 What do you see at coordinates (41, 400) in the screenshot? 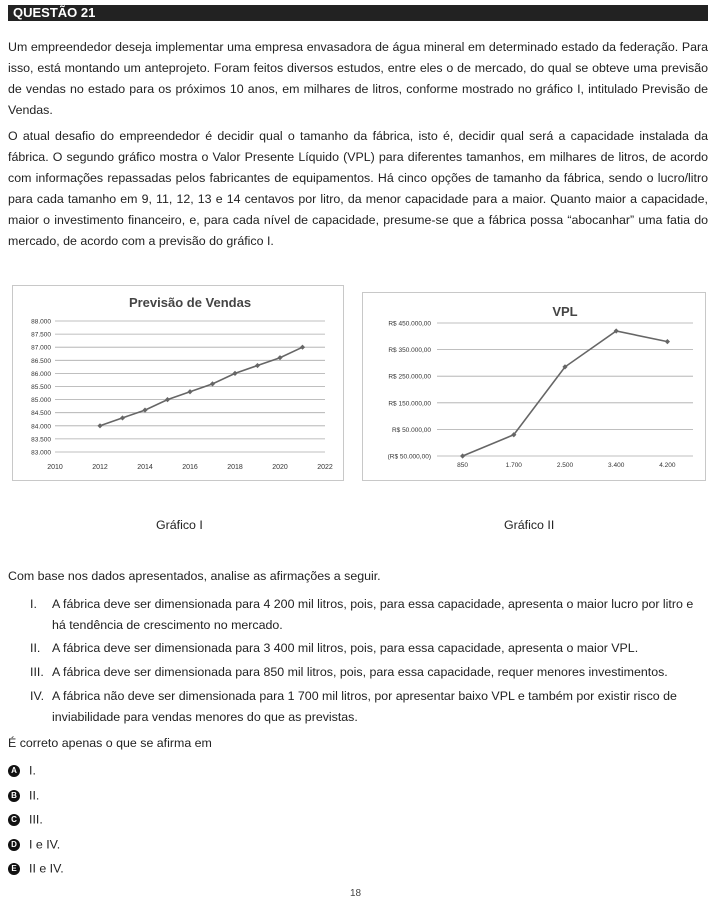
I see `y-tick-label: 85.000` at bounding box center [41, 400].